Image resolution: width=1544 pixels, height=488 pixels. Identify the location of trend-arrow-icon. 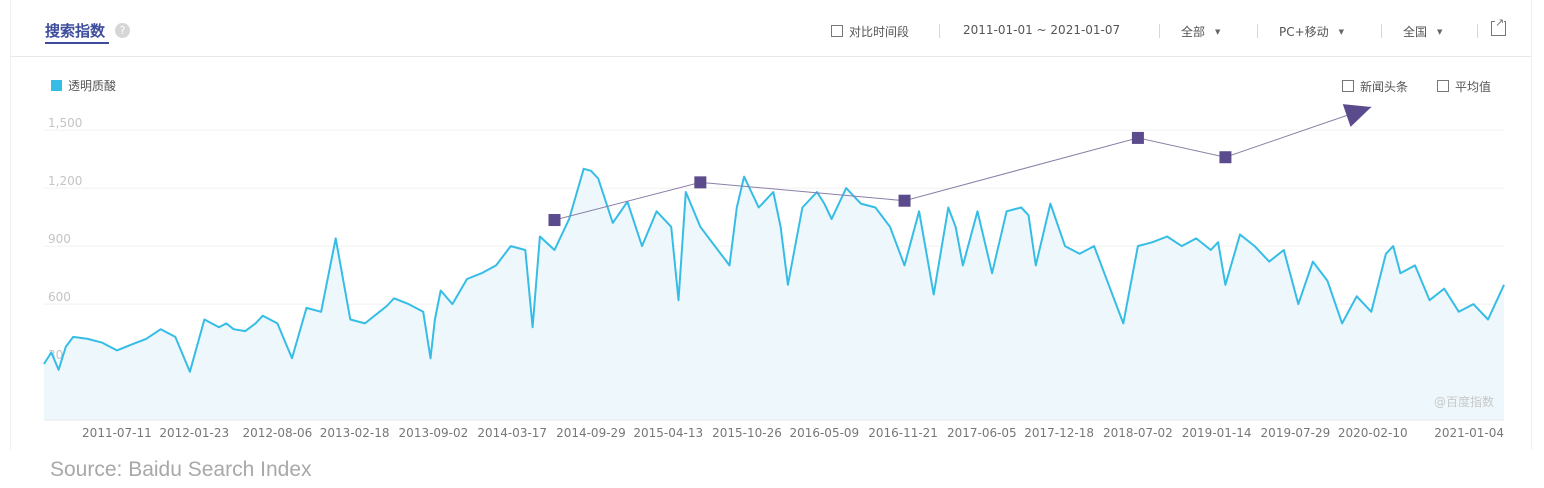
(1357, 115).